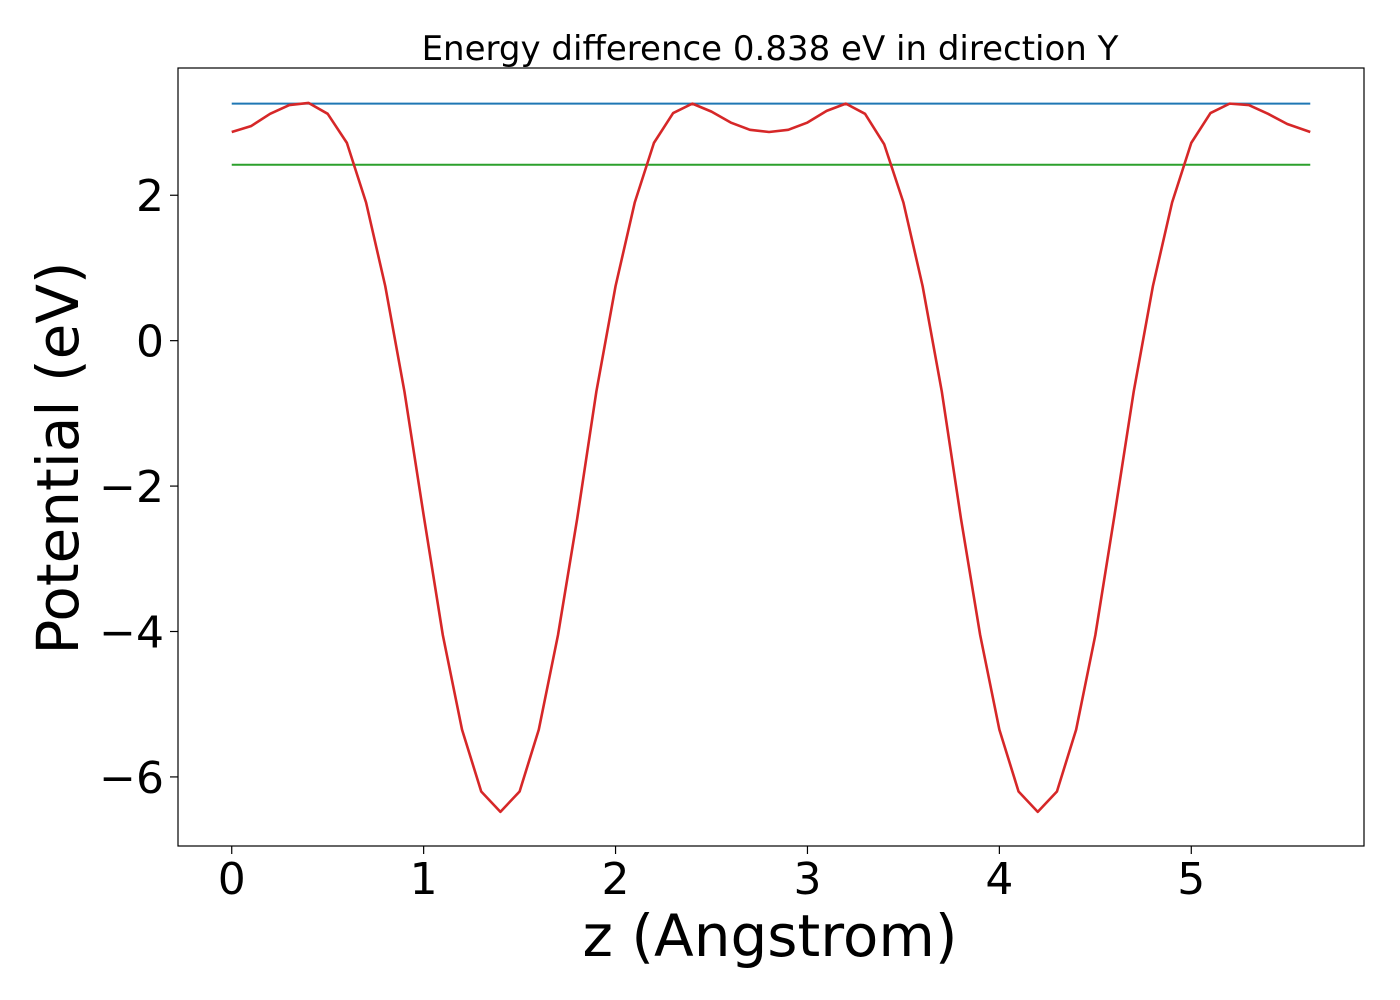 This screenshot has height=1000, width=1400. What do you see at coordinates (770, 936) in the screenshot?
I see `x-axis-label: z (Angstrom)` at bounding box center [770, 936].